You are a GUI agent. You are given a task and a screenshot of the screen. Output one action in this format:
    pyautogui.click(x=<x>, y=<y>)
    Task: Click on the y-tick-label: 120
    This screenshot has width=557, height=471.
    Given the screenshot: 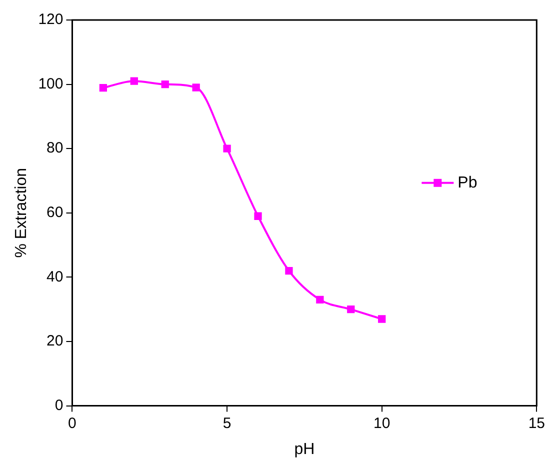 What is the action you would take?
    pyautogui.click(x=51, y=19)
    